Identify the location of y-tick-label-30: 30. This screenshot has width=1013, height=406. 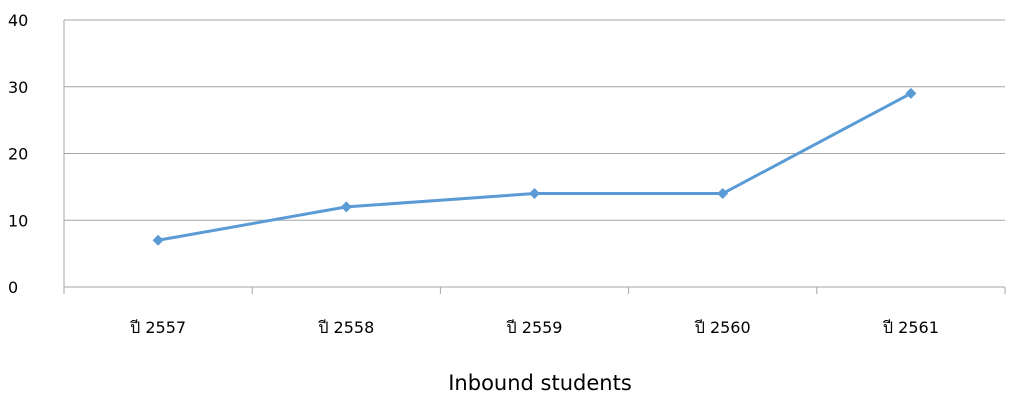
(18, 87).